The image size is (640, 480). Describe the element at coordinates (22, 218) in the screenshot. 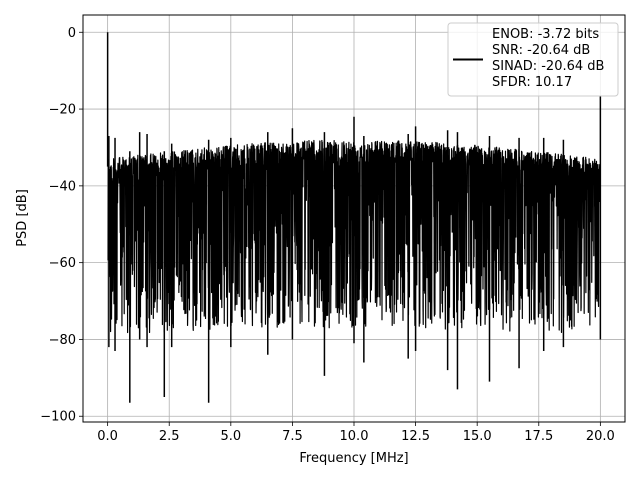

I see `y-axis-label: PSD [dB]` at that location.